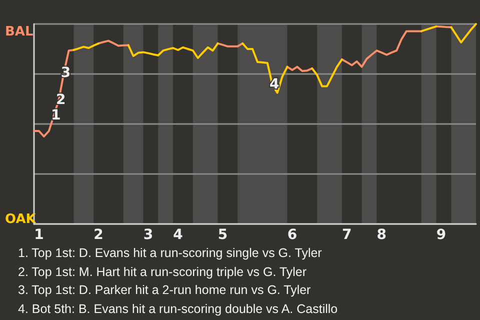 The width and height of the screenshot is (480, 320). Describe the element at coordinates (292, 235) in the screenshot. I see `x-tick-label: 6` at that location.